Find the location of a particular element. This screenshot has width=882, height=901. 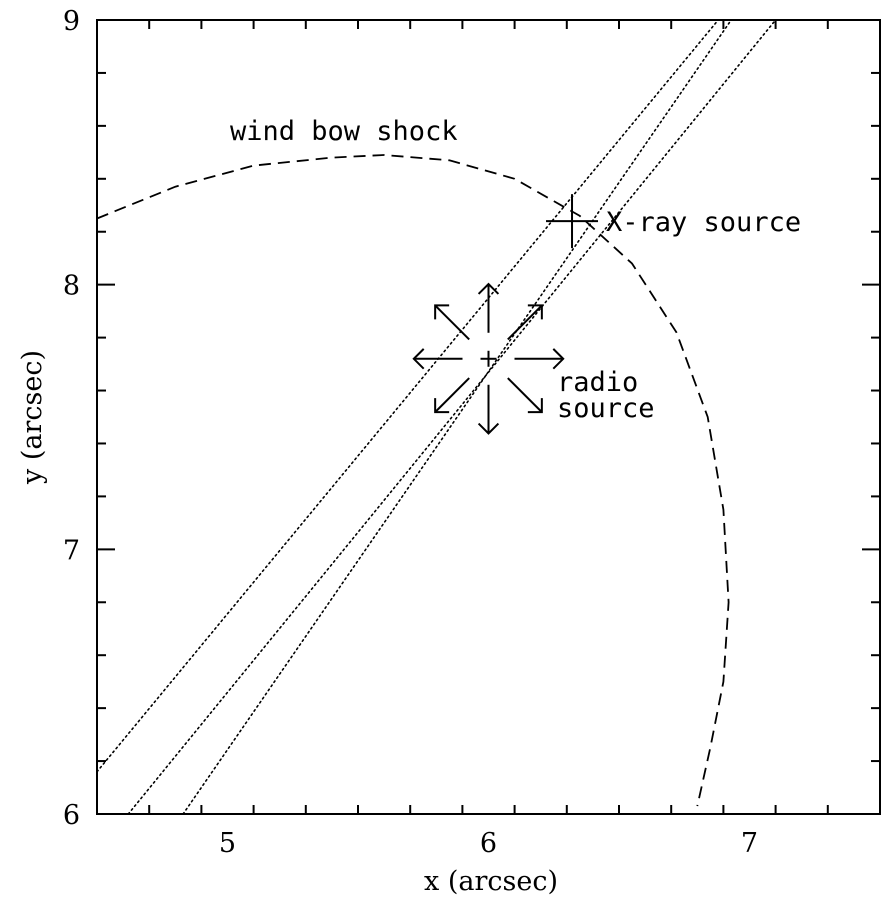

xray-source-label: X-ray source is located at coordinates (703, 222).